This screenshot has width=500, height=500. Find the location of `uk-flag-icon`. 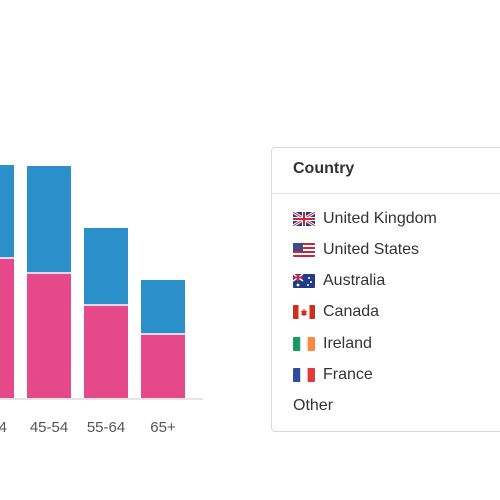

uk-flag-icon is located at coordinates (304, 219).